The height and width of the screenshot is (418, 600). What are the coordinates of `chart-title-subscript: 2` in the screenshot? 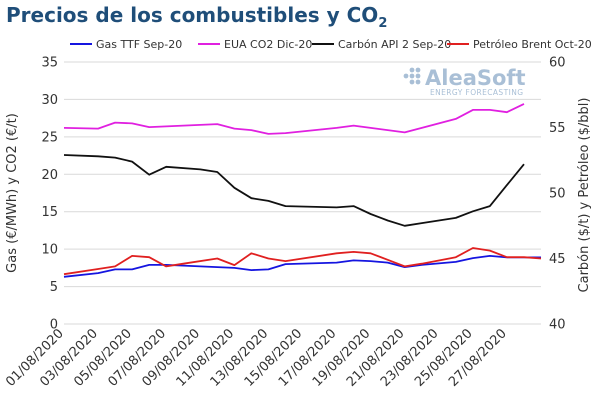 It's located at (383, 23).